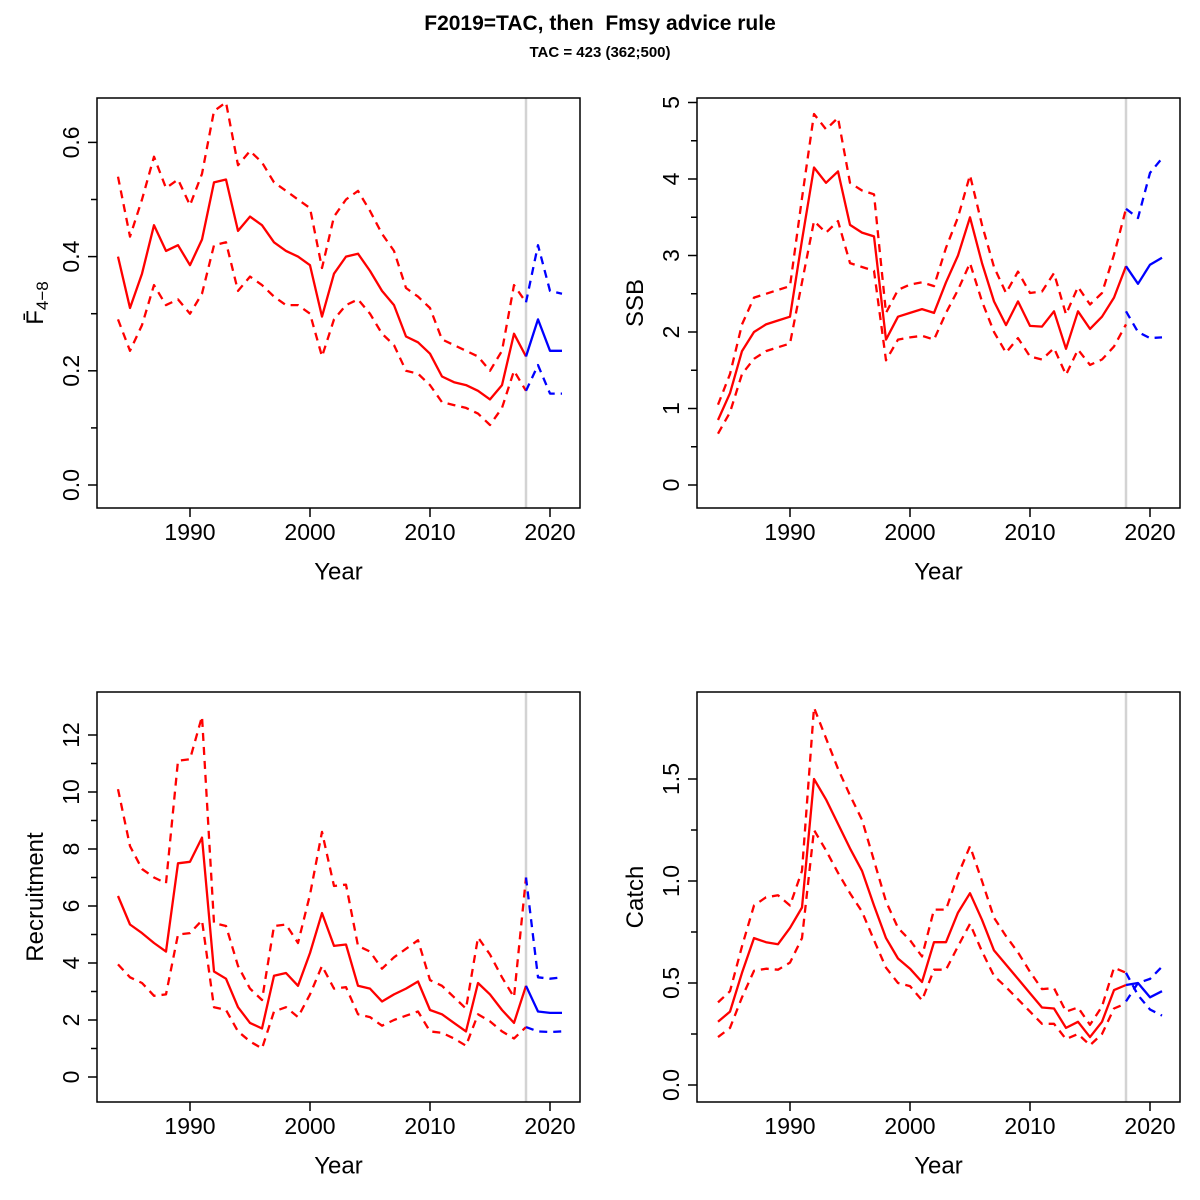  What do you see at coordinates (71, 256) in the screenshot?
I see `y-tick-label: 0.4` at bounding box center [71, 256].